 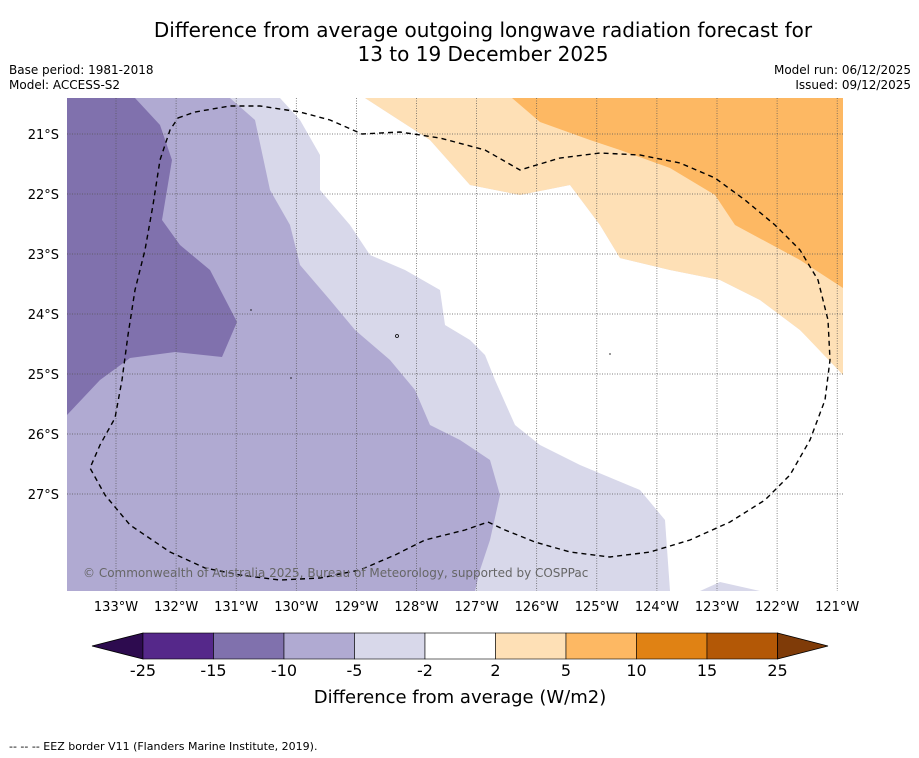 I want to click on lon-label: 122°W, so click(x=777, y=607).